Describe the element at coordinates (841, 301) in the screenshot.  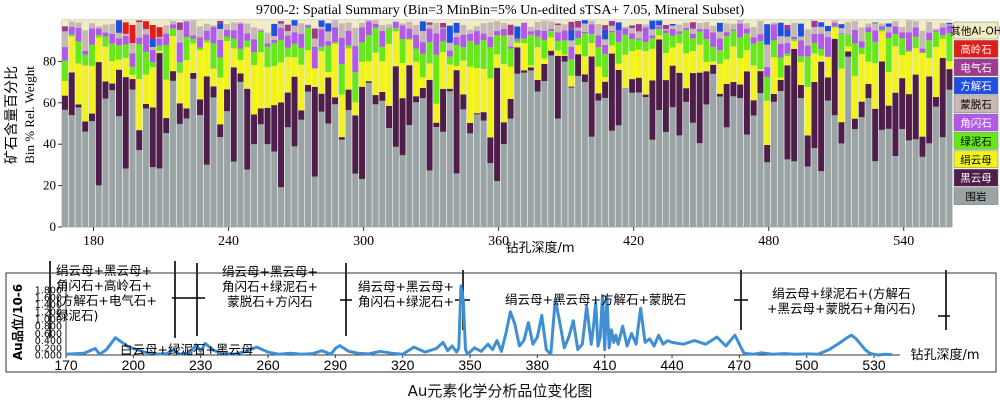
I see `zone-5-text: 绢云母+绿泥石+(方解石 +黑云母+蒙脱石+角闪石)` at that location.